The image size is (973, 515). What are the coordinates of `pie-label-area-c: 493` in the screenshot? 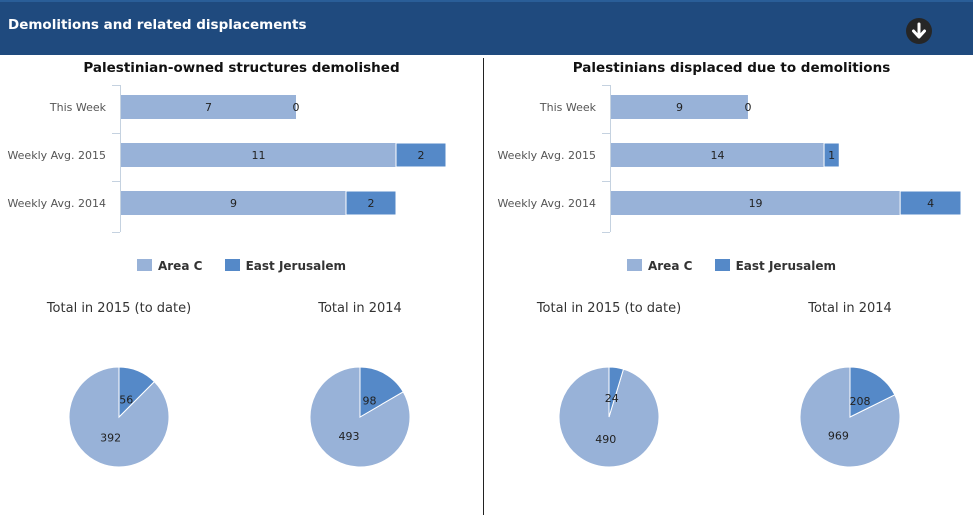 It's located at (349, 436).